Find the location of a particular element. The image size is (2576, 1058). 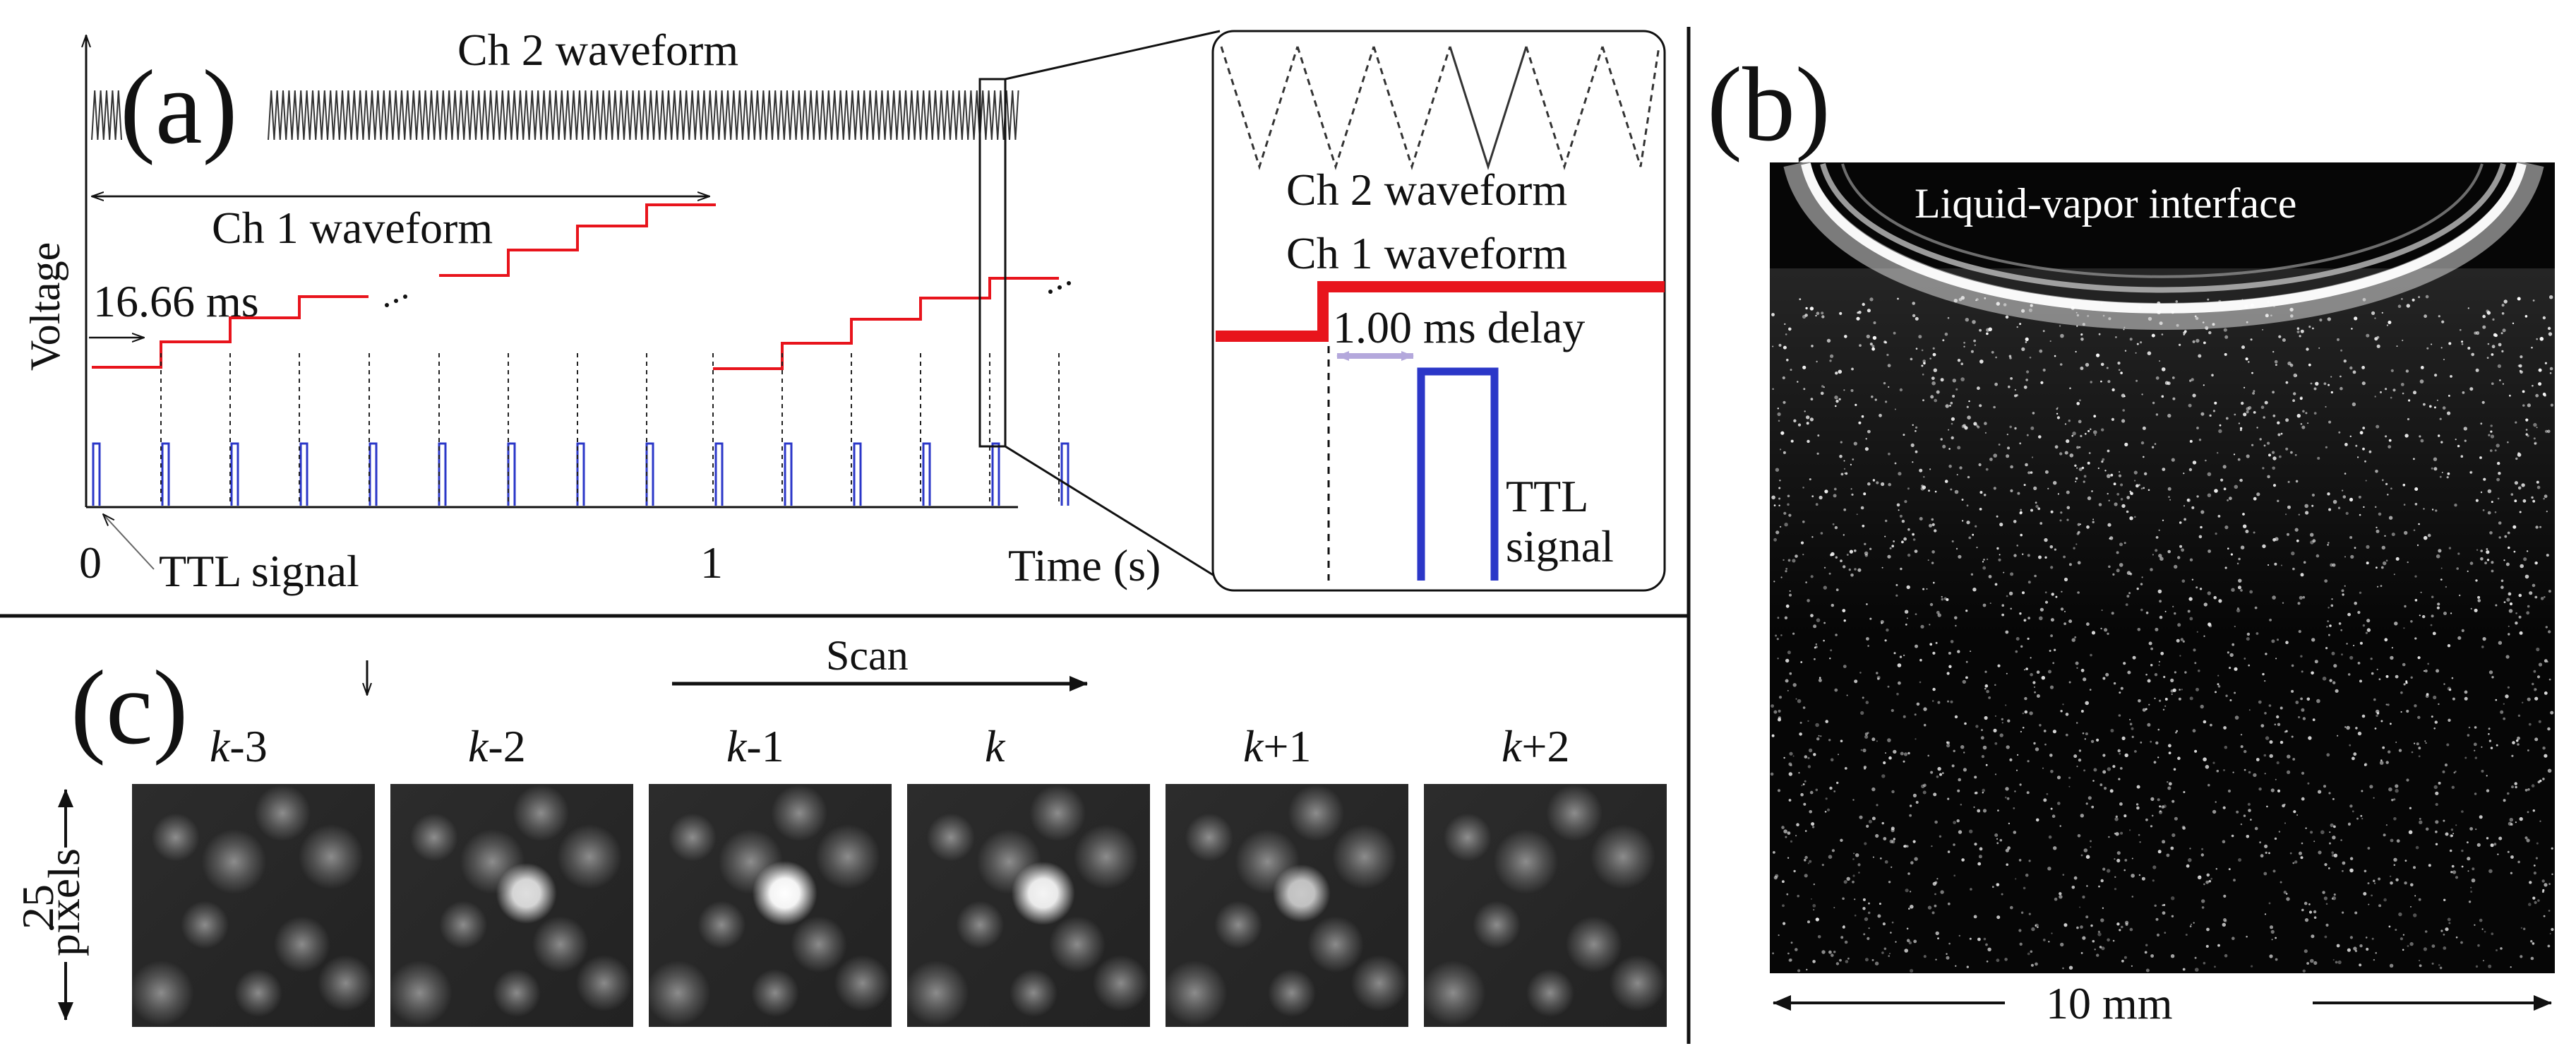

frame-label: k+2 is located at coordinates (1536, 746).